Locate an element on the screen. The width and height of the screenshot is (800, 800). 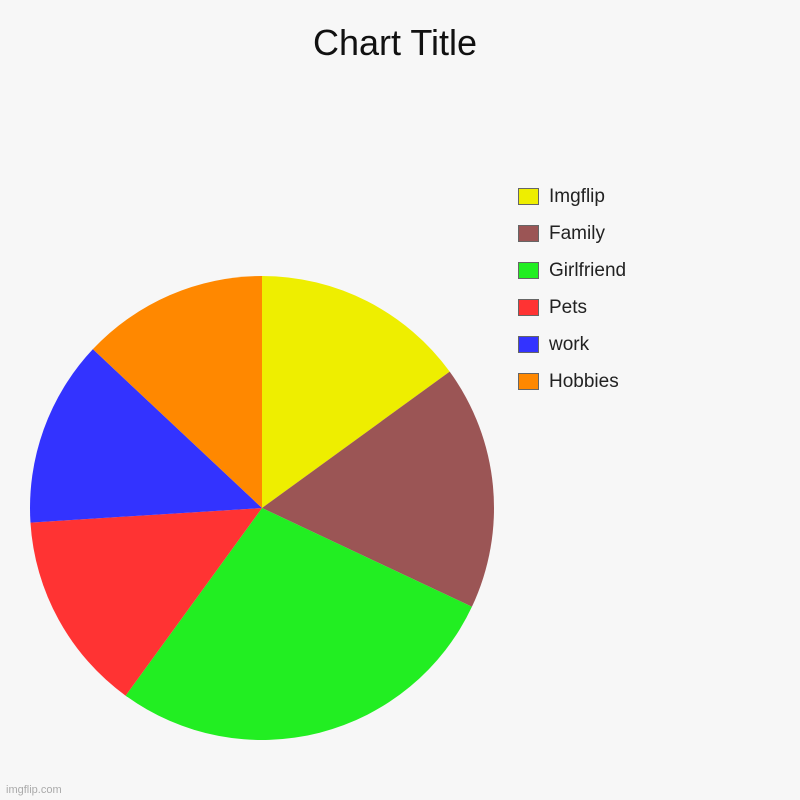
pie-slice-family is located at coordinates (378, 489).